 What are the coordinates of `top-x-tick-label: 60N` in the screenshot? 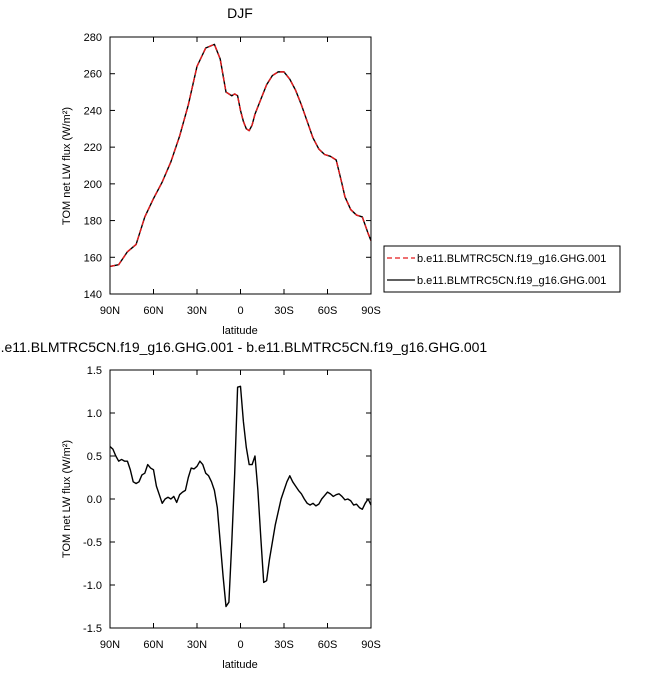 It's located at (153, 311).